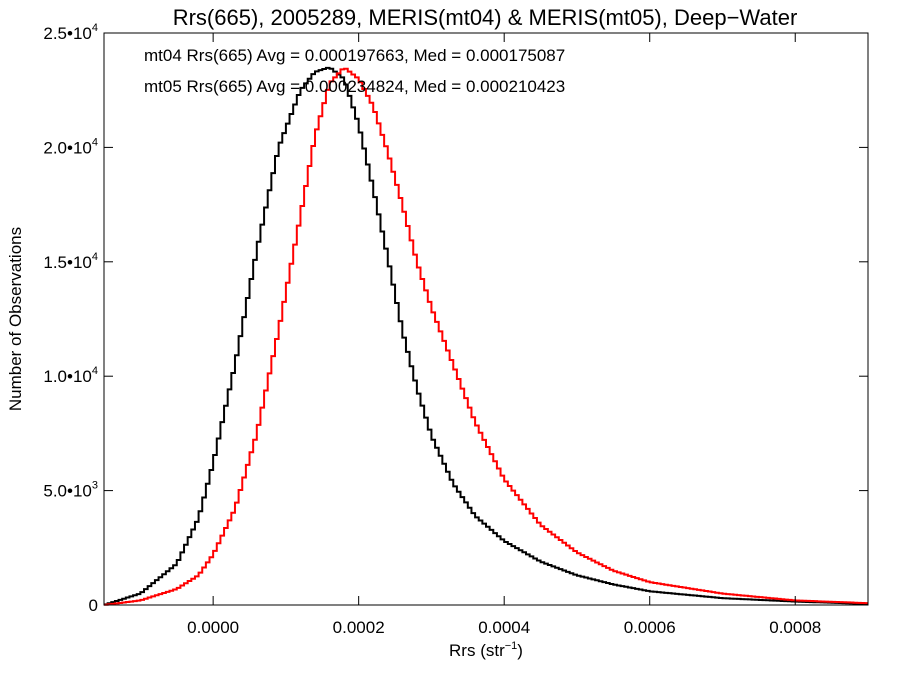  What do you see at coordinates (477, 650) in the screenshot?
I see `x-axis-label-text: Rrs (str` at bounding box center [477, 650].